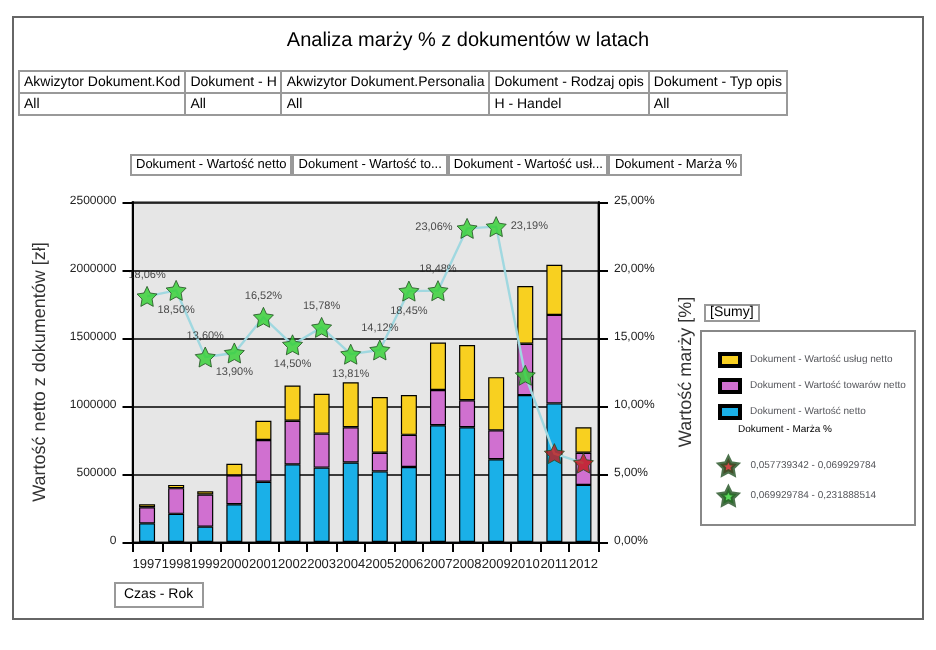 The height and width of the screenshot is (650, 936). Describe the element at coordinates (685, 372) in the screenshot. I see `y2-axis-title: Wartość marży [%]` at that location.